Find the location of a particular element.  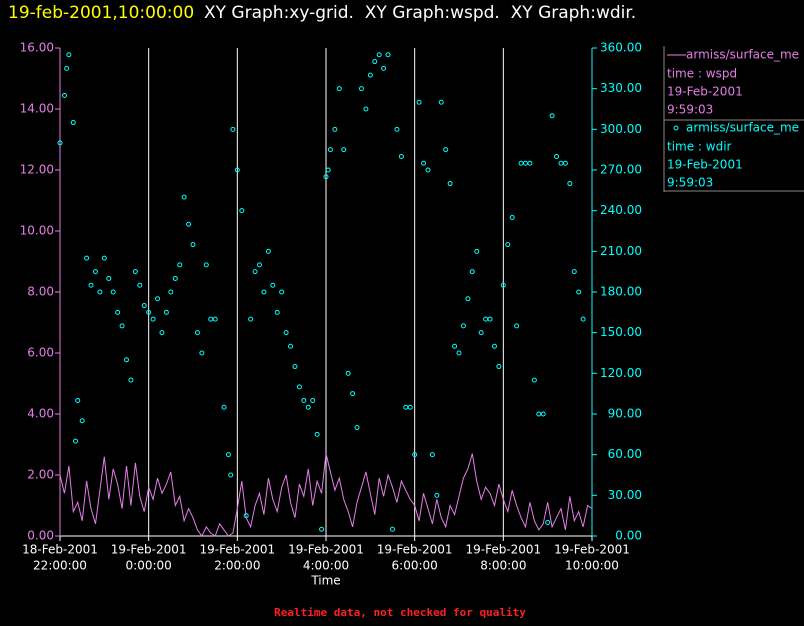

y-tick-label: 2.00 is located at coordinates (40, 475).